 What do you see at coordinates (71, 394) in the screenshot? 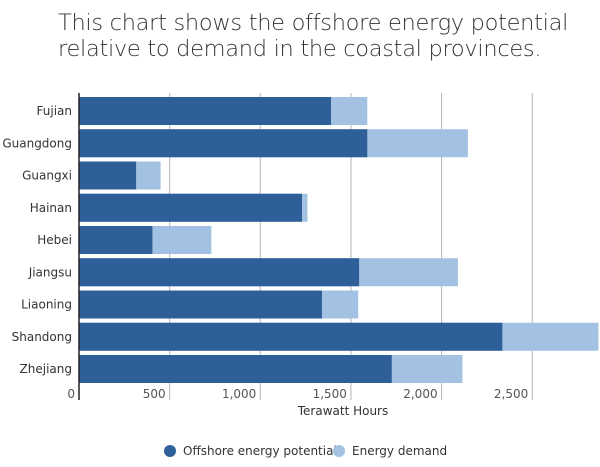
I see `x-tick-label: 0` at bounding box center [71, 394].